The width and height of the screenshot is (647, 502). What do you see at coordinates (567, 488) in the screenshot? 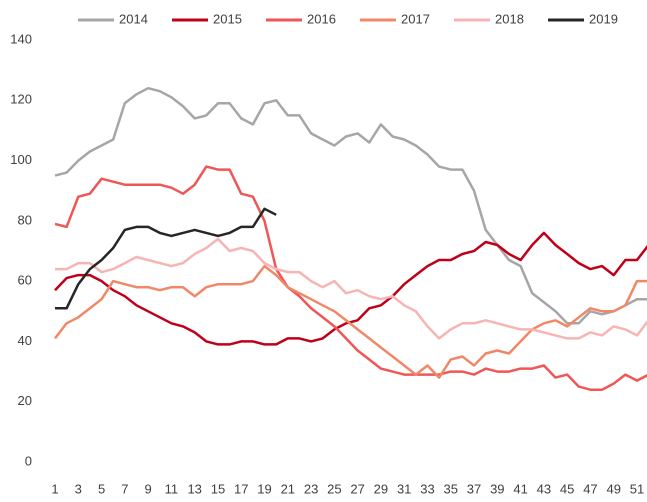
I see `x-tick-label: 45` at bounding box center [567, 488].